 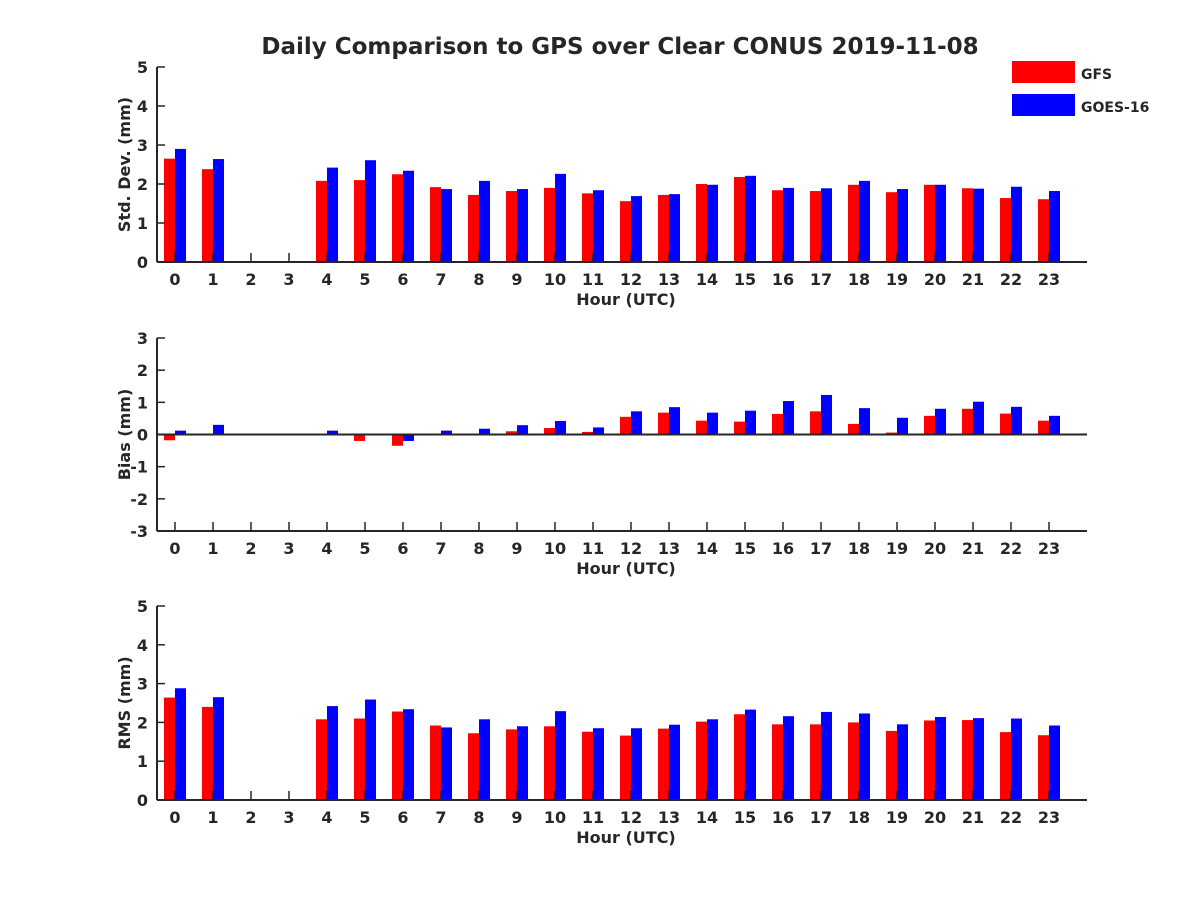 I want to click on bias-y-tick-label--2: -2, so click(x=139, y=499).